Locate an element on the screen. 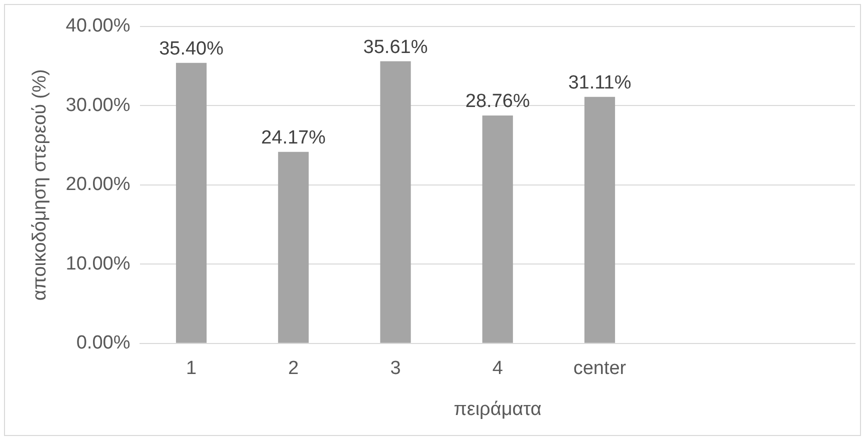 Image resolution: width=867 pixels, height=442 pixels. y-tick-label: 40.00% is located at coordinates (98, 26).